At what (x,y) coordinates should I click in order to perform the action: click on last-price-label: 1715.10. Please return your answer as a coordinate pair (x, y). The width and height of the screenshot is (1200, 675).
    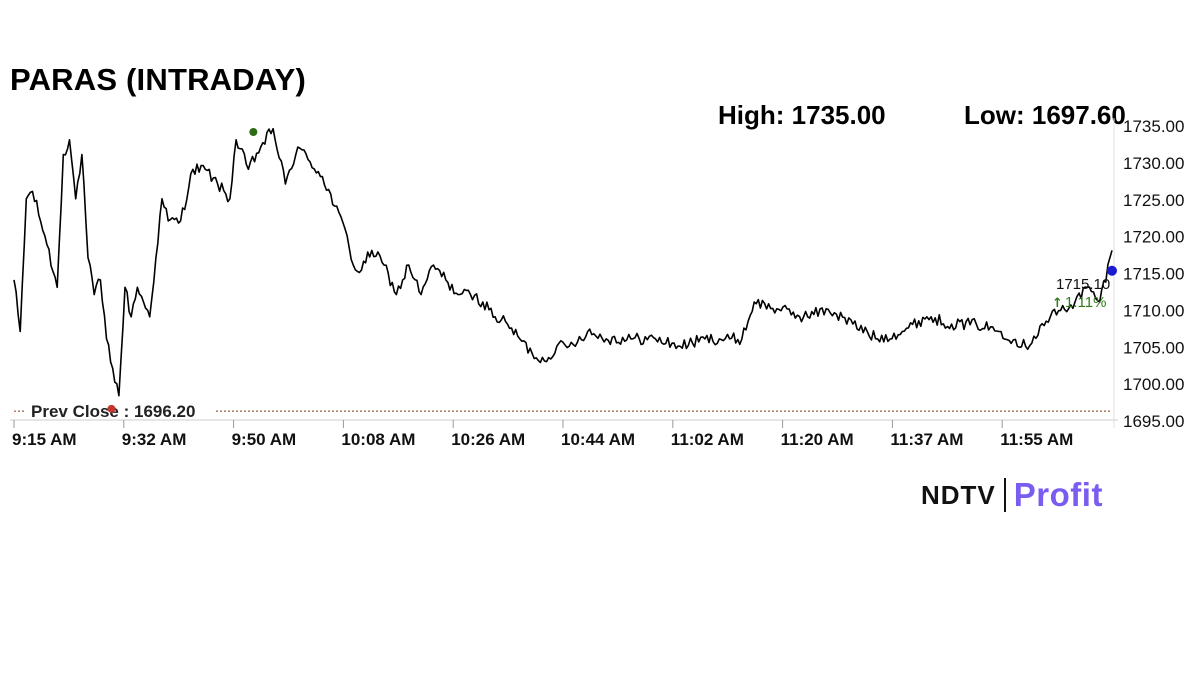
    Looking at the image, I should click on (1083, 284).